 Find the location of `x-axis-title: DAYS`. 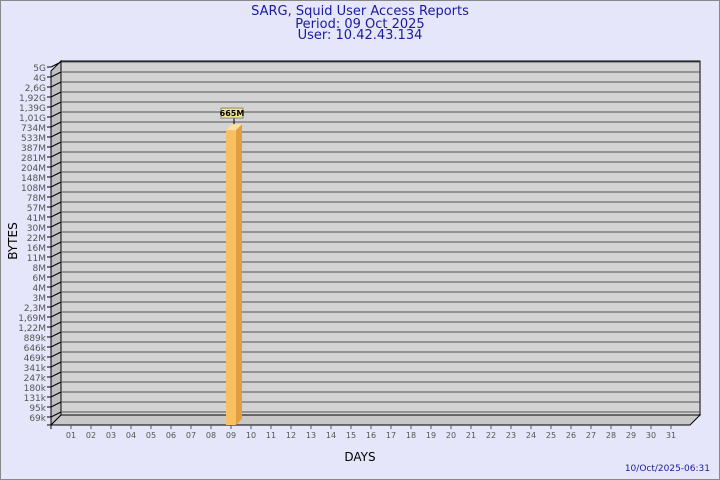

x-axis-title: DAYS is located at coordinates (359, 457).